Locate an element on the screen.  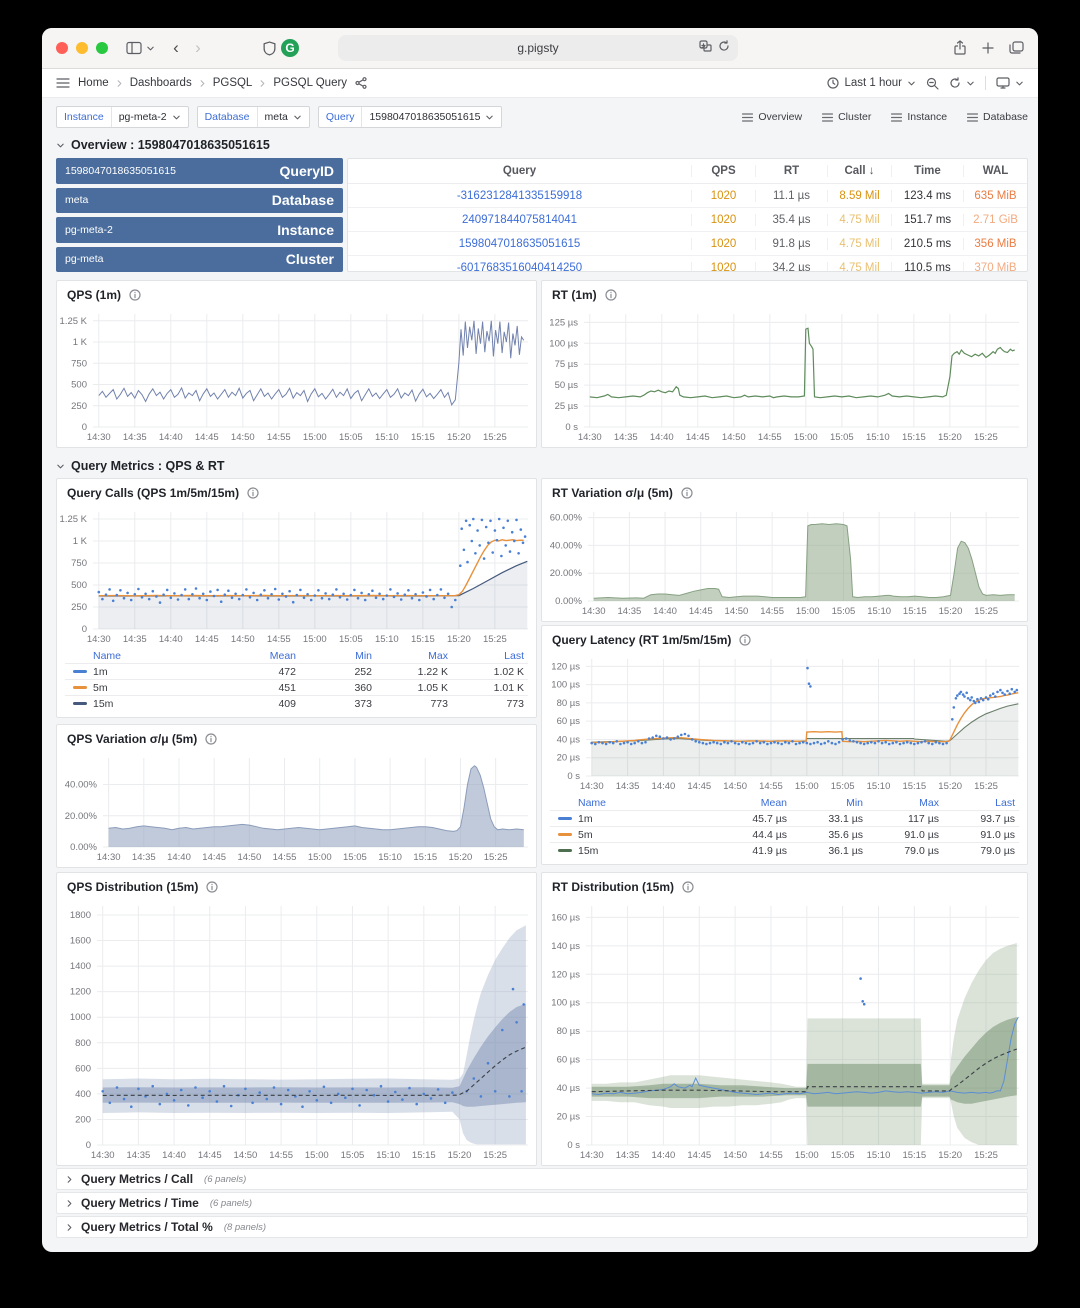
dashboard-link-database: Database is located at coordinates (997, 117).